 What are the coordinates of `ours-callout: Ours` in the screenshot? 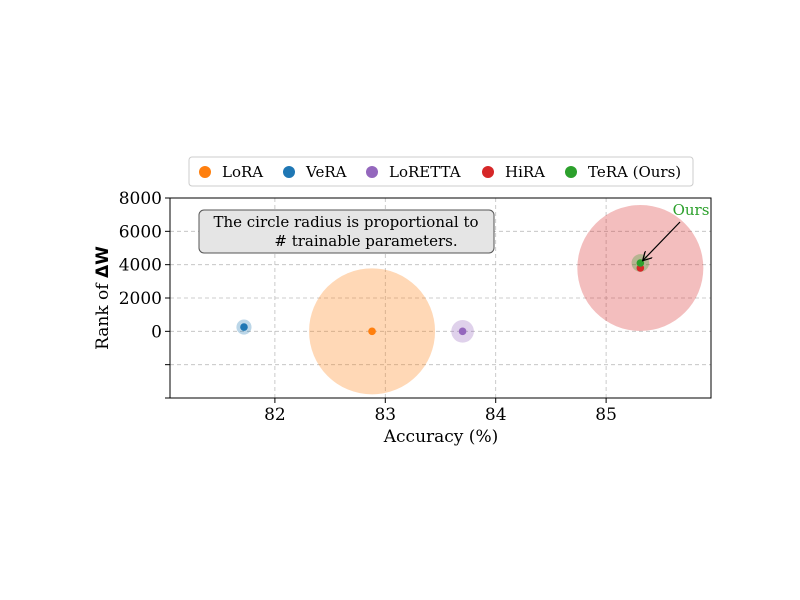 It's located at (676, 230).